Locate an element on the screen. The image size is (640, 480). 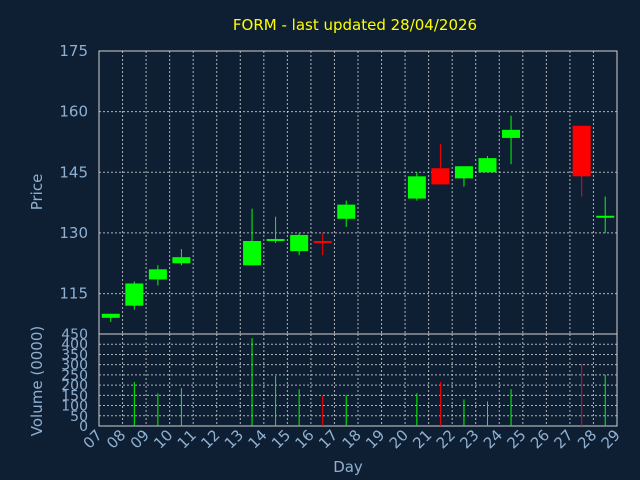
x-tick-label: 24 is located at coordinates (493, 439).